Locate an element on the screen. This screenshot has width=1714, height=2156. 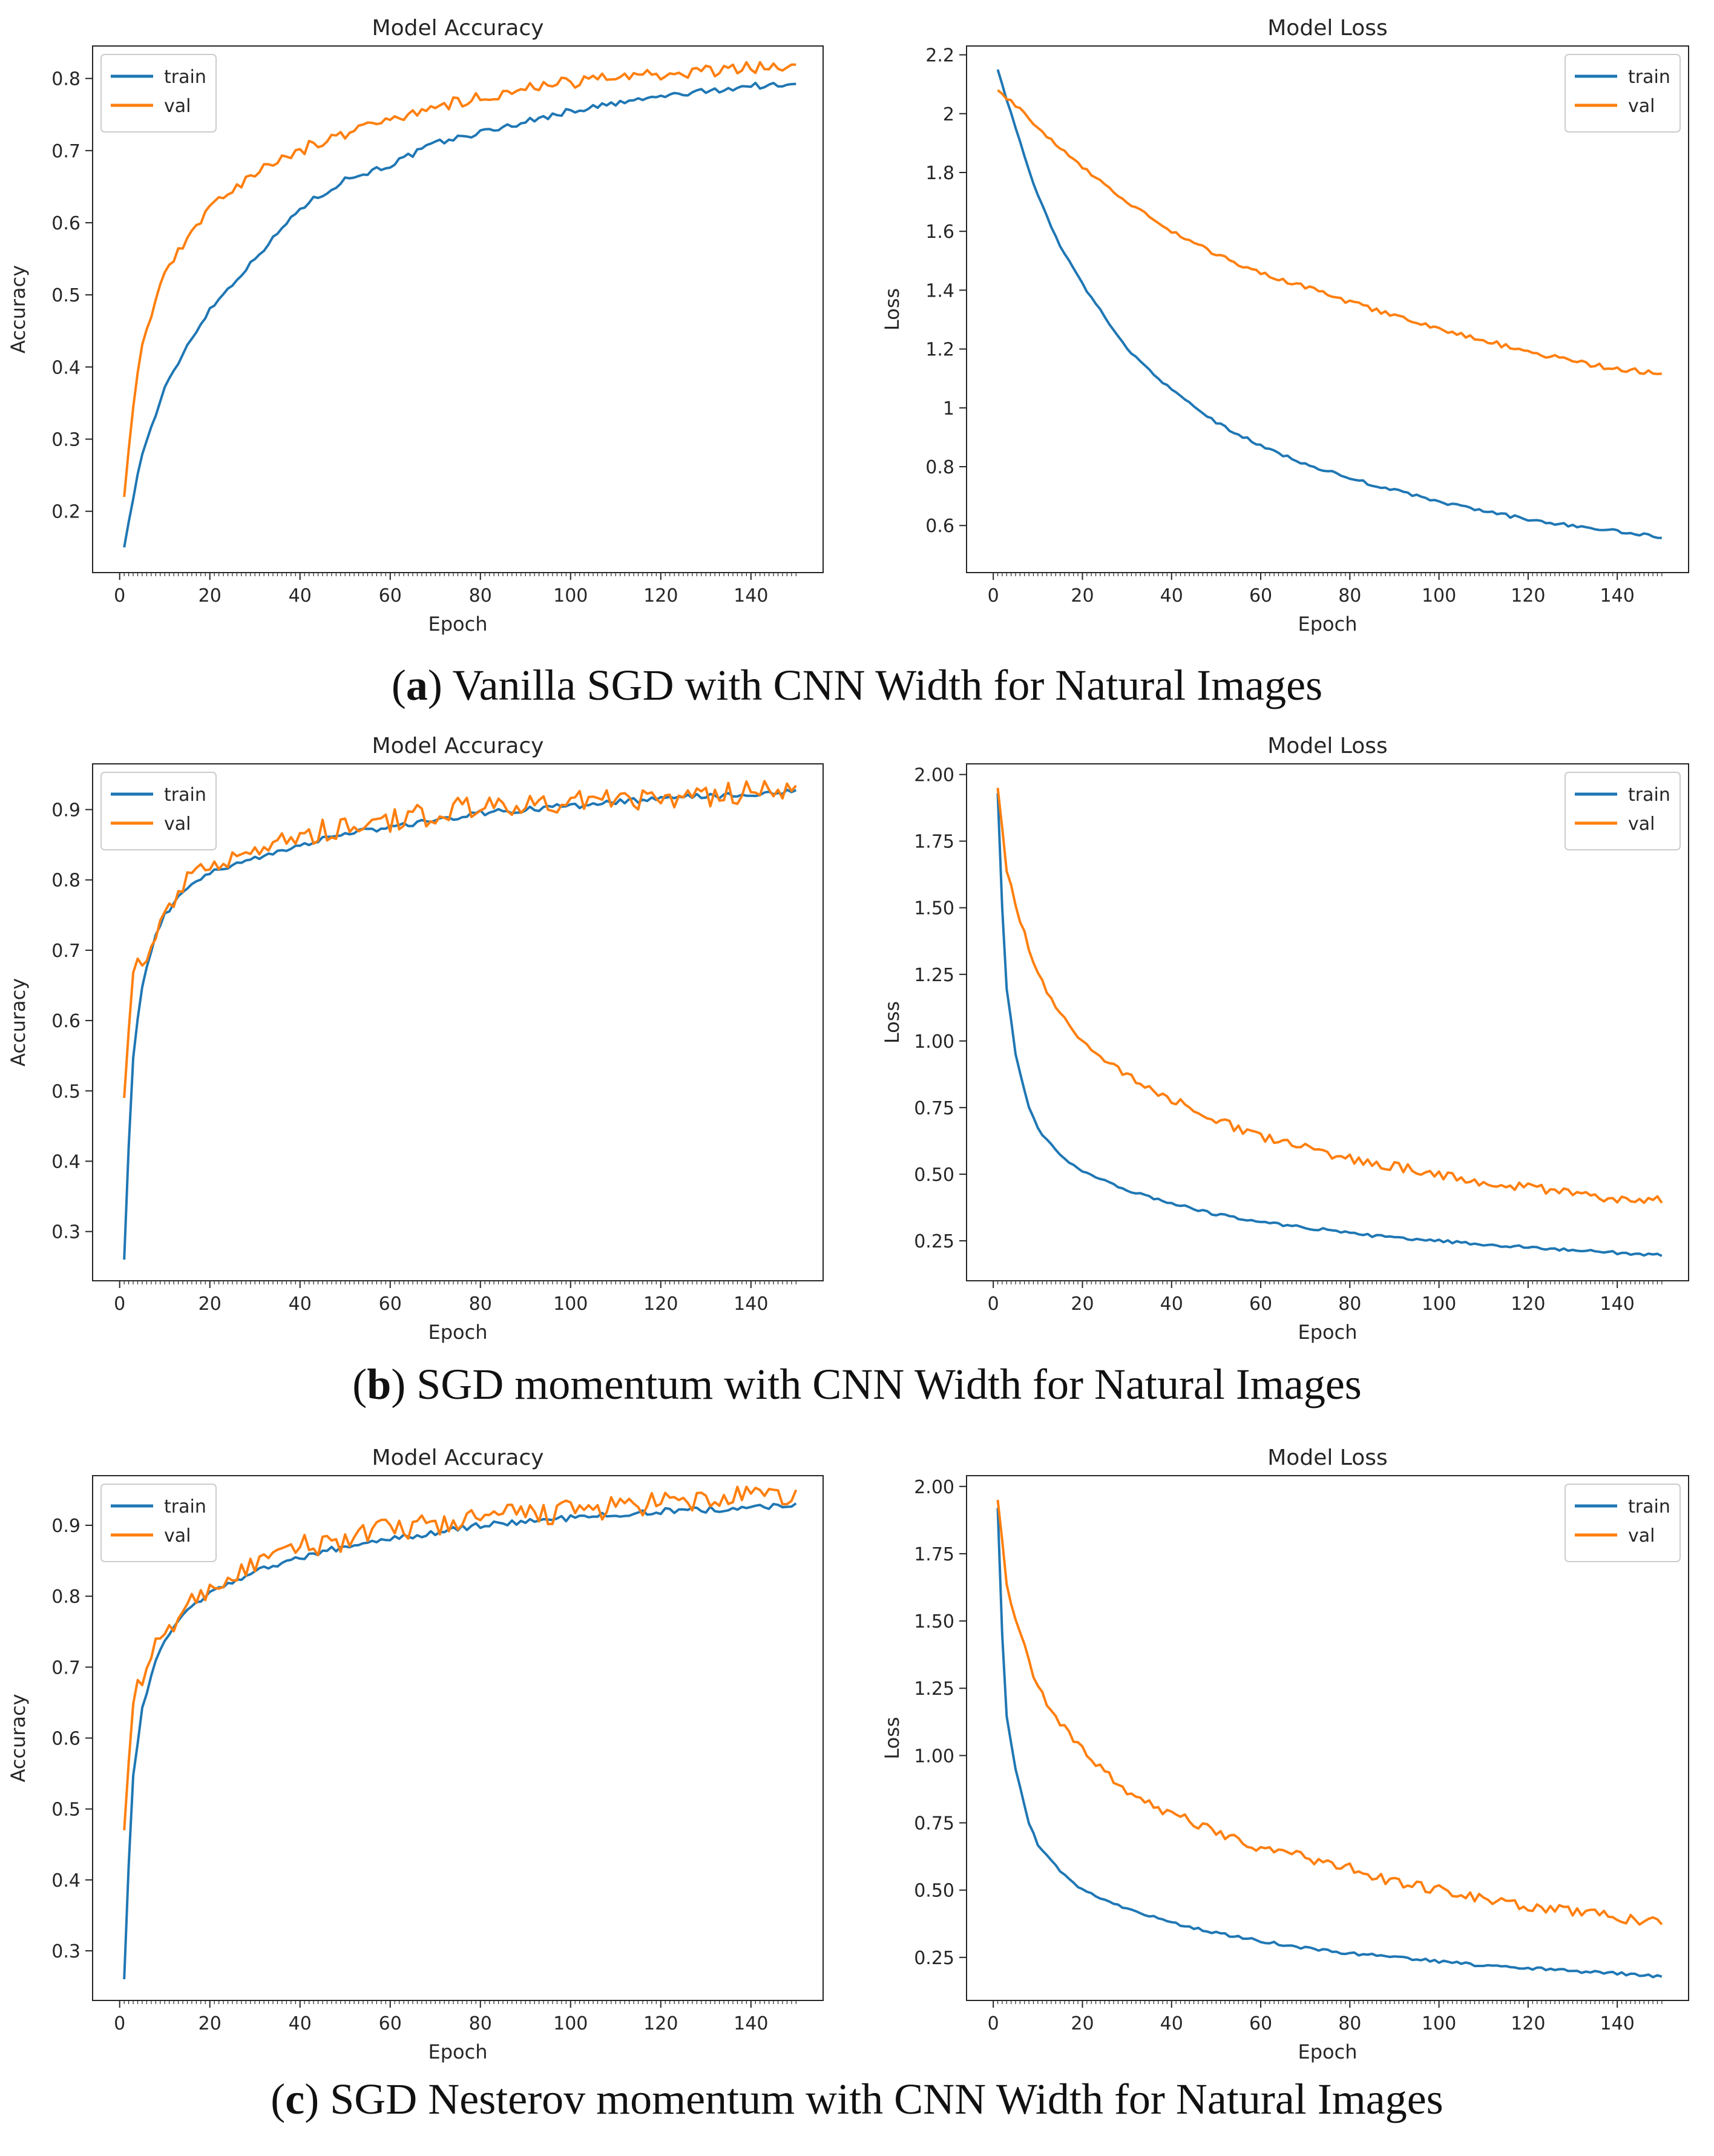
y-tick-label: 0.75 is located at coordinates (934, 1824).